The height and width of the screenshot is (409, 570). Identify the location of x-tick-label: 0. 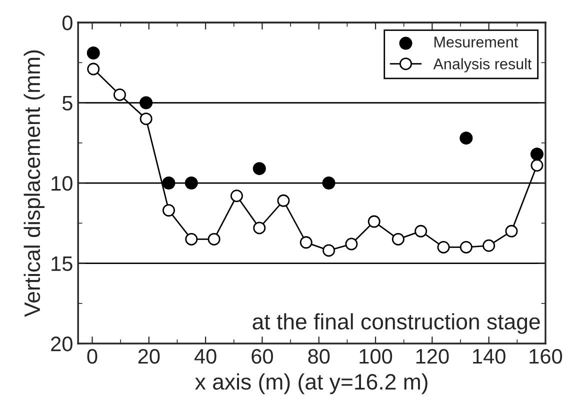
(92, 356).